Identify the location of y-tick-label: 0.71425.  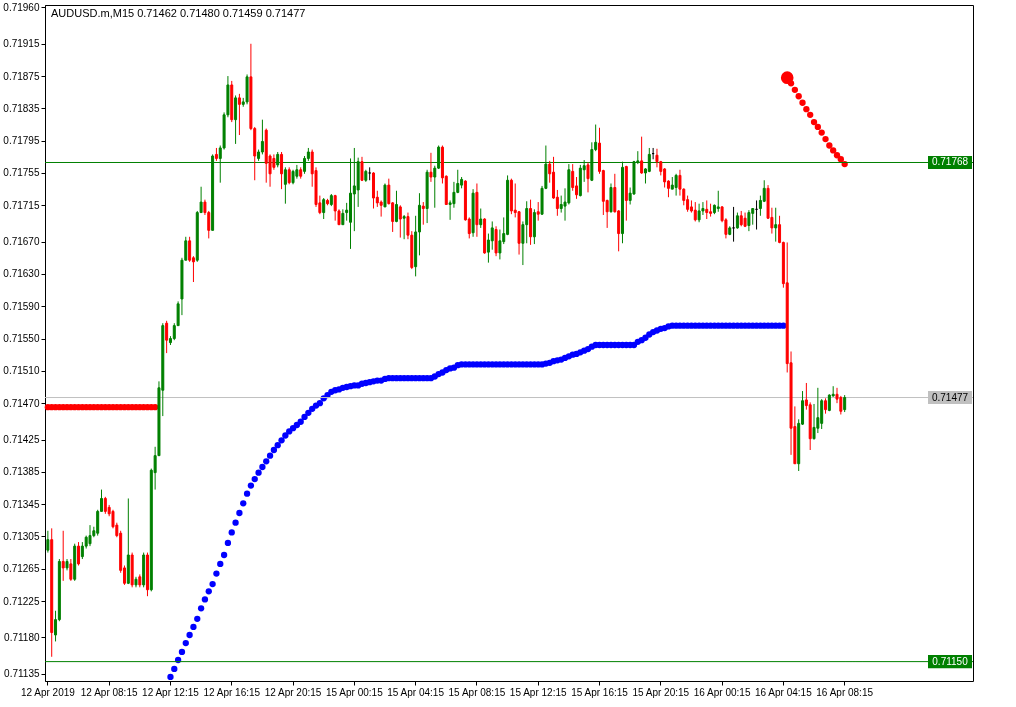
(21, 440).